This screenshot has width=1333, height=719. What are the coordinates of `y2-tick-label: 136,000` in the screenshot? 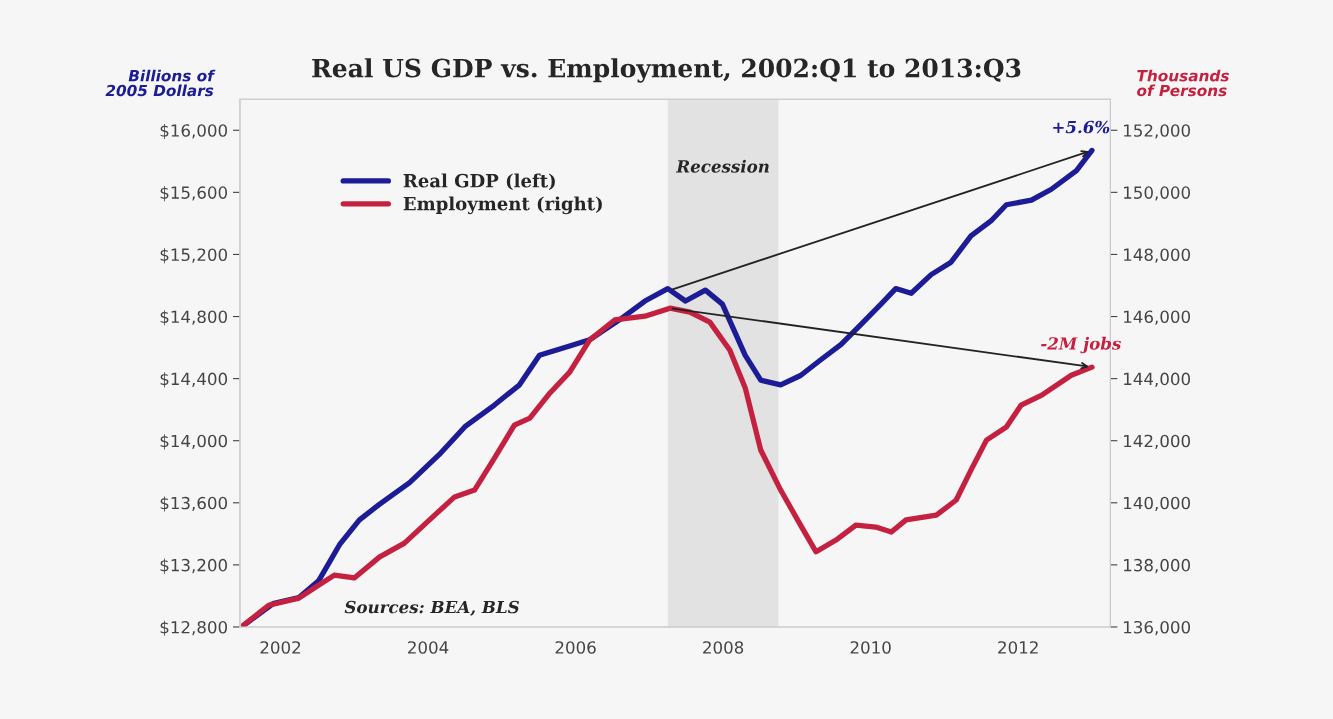 It's located at (1157, 628).